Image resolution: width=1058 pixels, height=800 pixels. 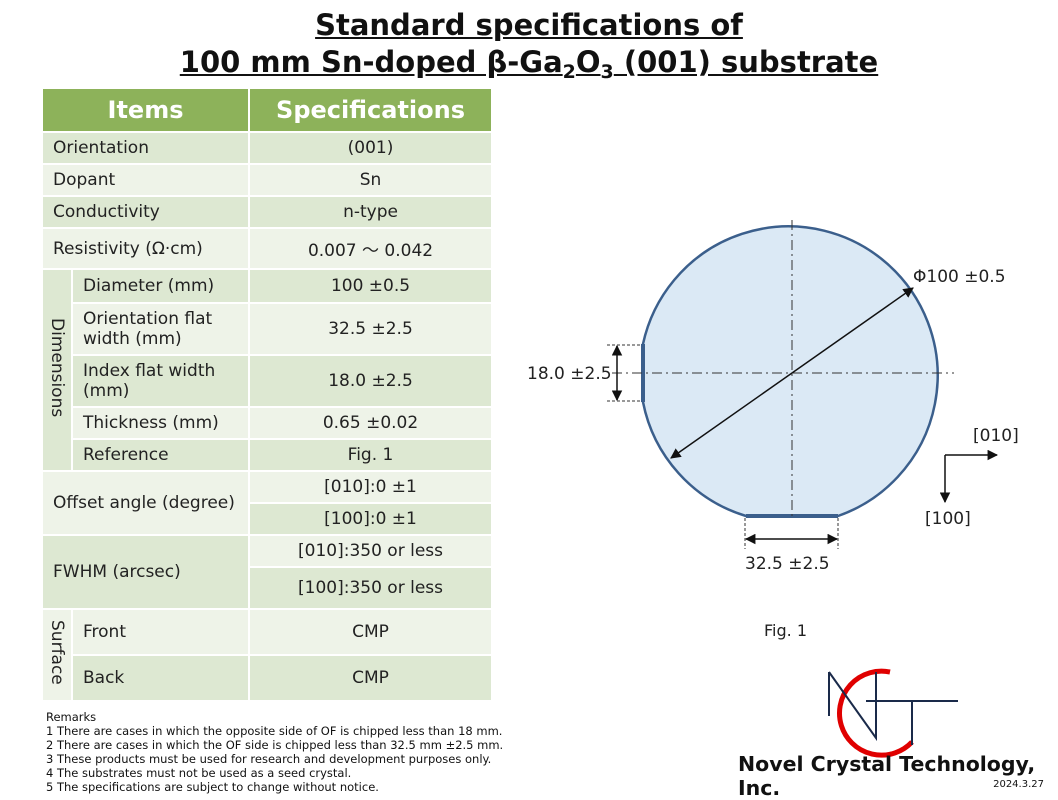 What do you see at coordinates (145, 572) in the screenshot?
I see `row-label: FWHM (arcsec)` at bounding box center [145, 572].